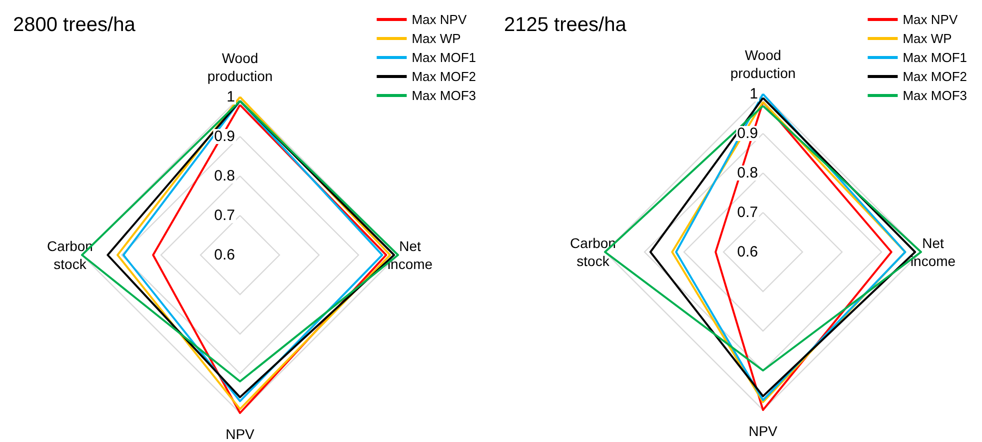 The width and height of the screenshot is (982, 442). What do you see at coordinates (566, 25) in the screenshot?
I see `chart-title: 2125 trees/ha` at bounding box center [566, 25].